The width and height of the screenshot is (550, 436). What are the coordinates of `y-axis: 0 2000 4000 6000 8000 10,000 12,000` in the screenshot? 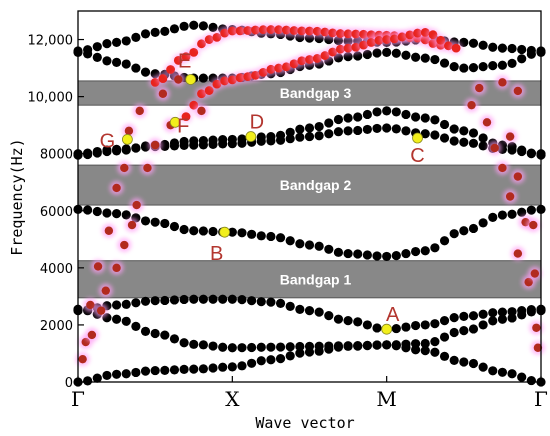 It's located at (56, 212).